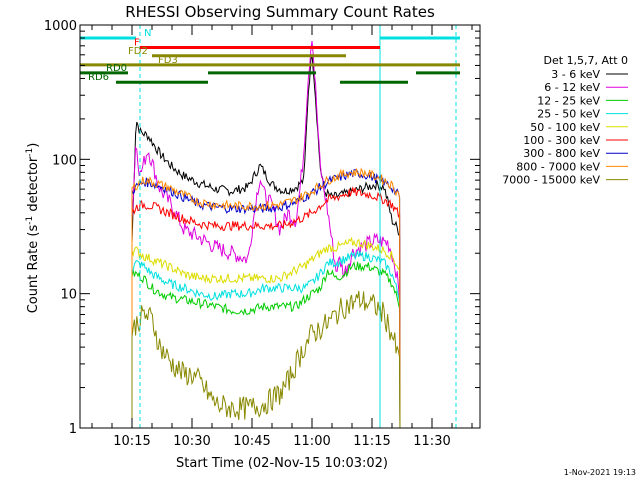 This screenshot has width=640, height=480. What do you see at coordinates (73, 429) in the screenshot?
I see `y-tick-label: 1` at bounding box center [73, 429].